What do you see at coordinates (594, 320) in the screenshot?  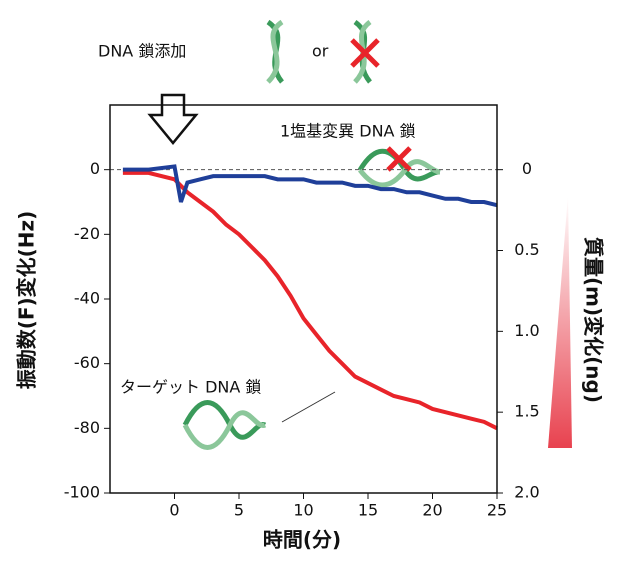 I see `y2-axis-label: 質量(m)変化(ng)` at bounding box center [594, 320].